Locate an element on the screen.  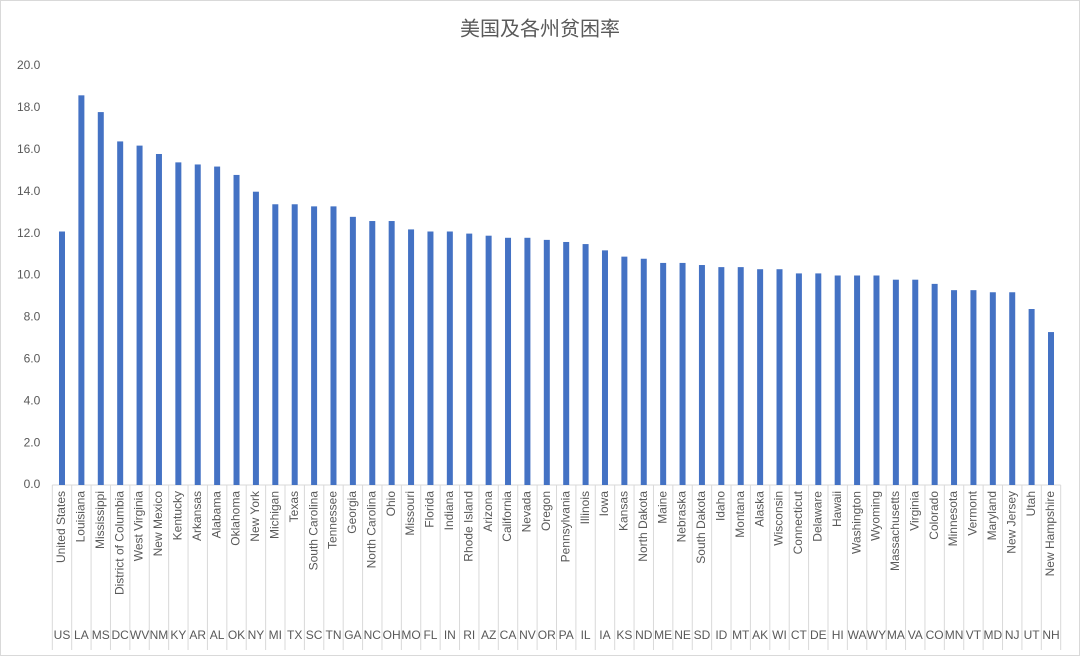
x-tick-abbreviation: MT is located at coordinates (741, 635).